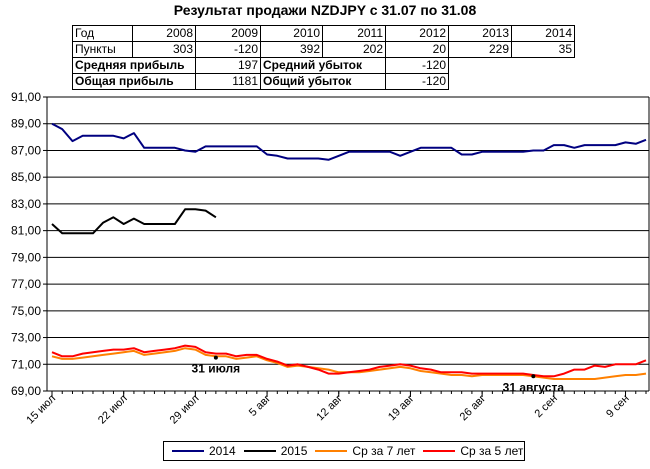 The image size is (650, 469). Describe the element at coordinates (113, 410) in the screenshot. I see `x-tick-label: 22 июл` at that location.